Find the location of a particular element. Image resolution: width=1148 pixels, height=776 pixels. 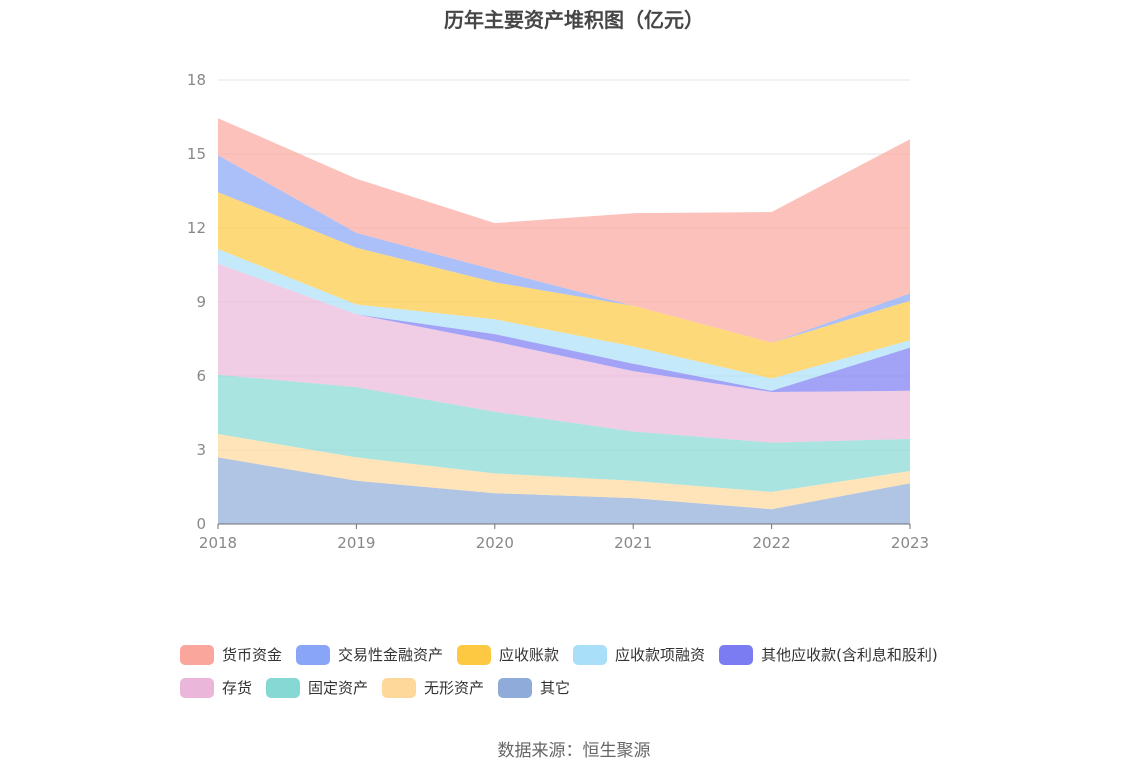

legend-label: 应收款项融资 is located at coordinates (660, 655).